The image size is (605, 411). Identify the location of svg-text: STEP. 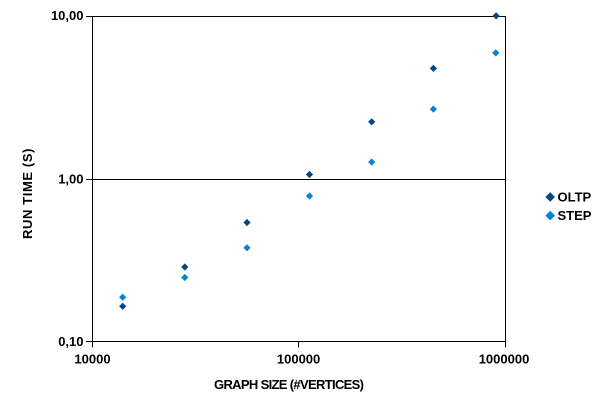
(575, 215).